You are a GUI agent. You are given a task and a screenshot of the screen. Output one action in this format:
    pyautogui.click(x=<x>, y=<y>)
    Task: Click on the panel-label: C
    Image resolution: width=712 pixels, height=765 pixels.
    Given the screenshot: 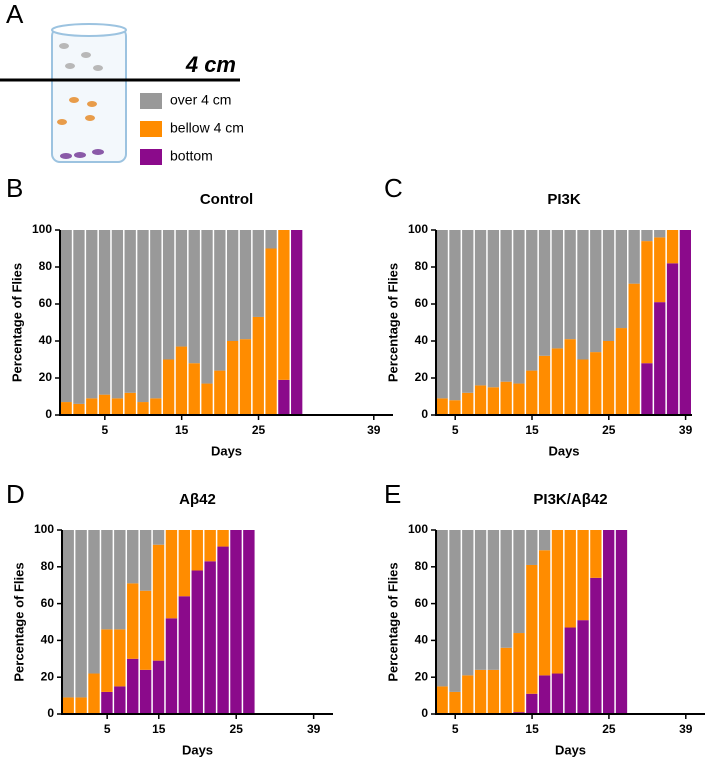 What is the action you would take?
    pyautogui.click(x=393, y=188)
    